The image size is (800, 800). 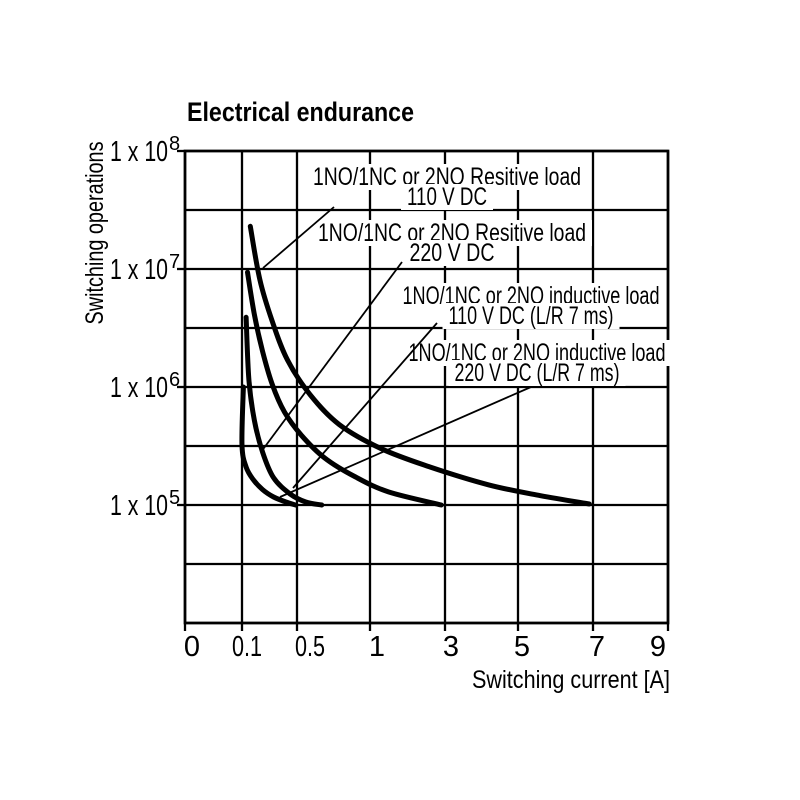 What do you see at coordinates (145, 327) in the screenshot?
I see `y-tick-labels: 1 x 108 1 x 107 1 x 106 1 x 105` at bounding box center [145, 327].